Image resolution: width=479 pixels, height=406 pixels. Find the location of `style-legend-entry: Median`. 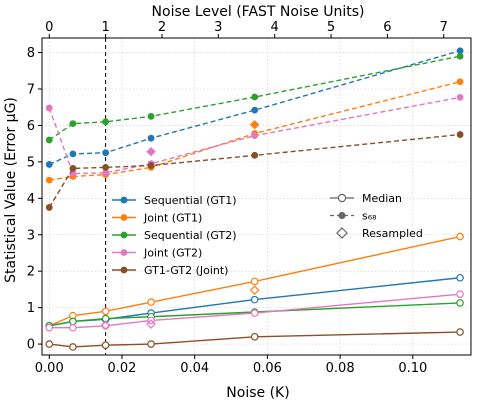

style-legend-entry: Median is located at coordinates (366, 198).